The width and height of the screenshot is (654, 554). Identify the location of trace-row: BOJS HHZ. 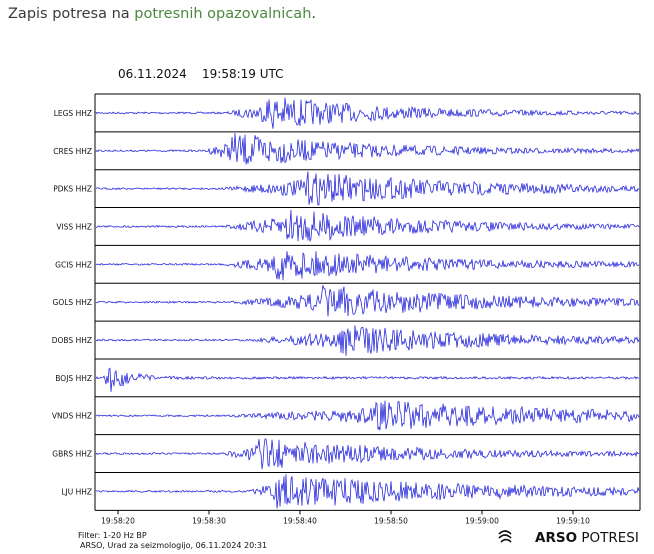
(347, 375).